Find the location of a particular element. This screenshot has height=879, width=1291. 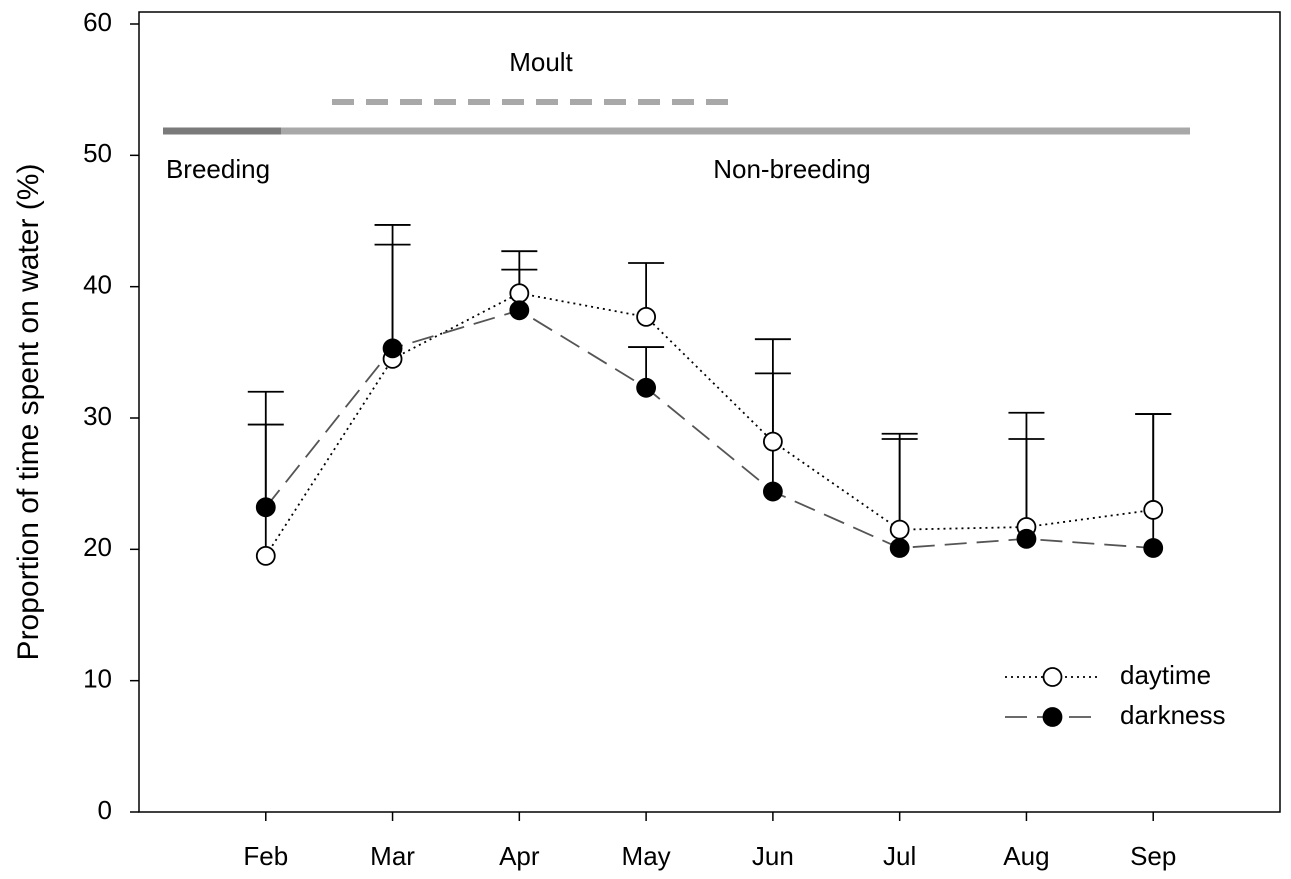

x-tick-label: Jul is located at coordinates (899, 856).